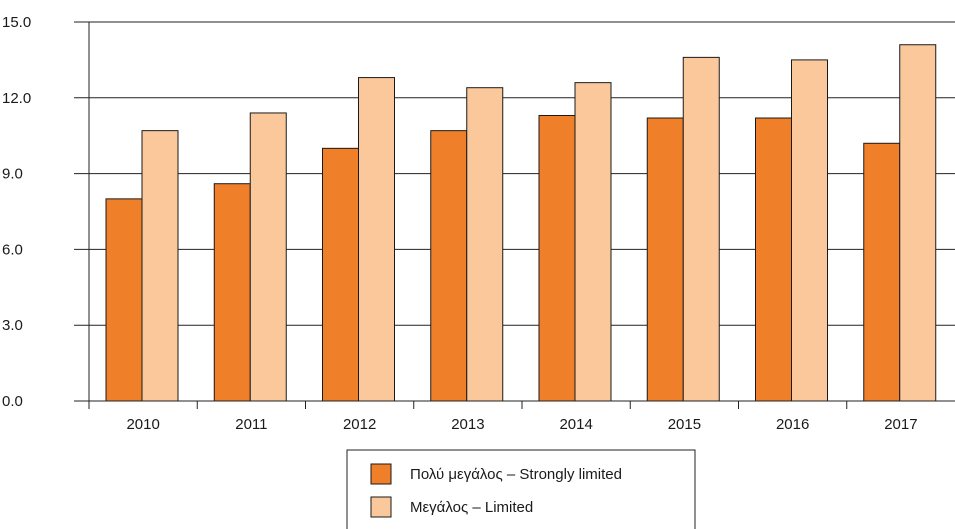 The width and height of the screenshot is (955, 529). What do you see at coordinates (12, 174) in the screenshot?
I see `y-tick-label: 9.0` at bounding box center [12, 174].